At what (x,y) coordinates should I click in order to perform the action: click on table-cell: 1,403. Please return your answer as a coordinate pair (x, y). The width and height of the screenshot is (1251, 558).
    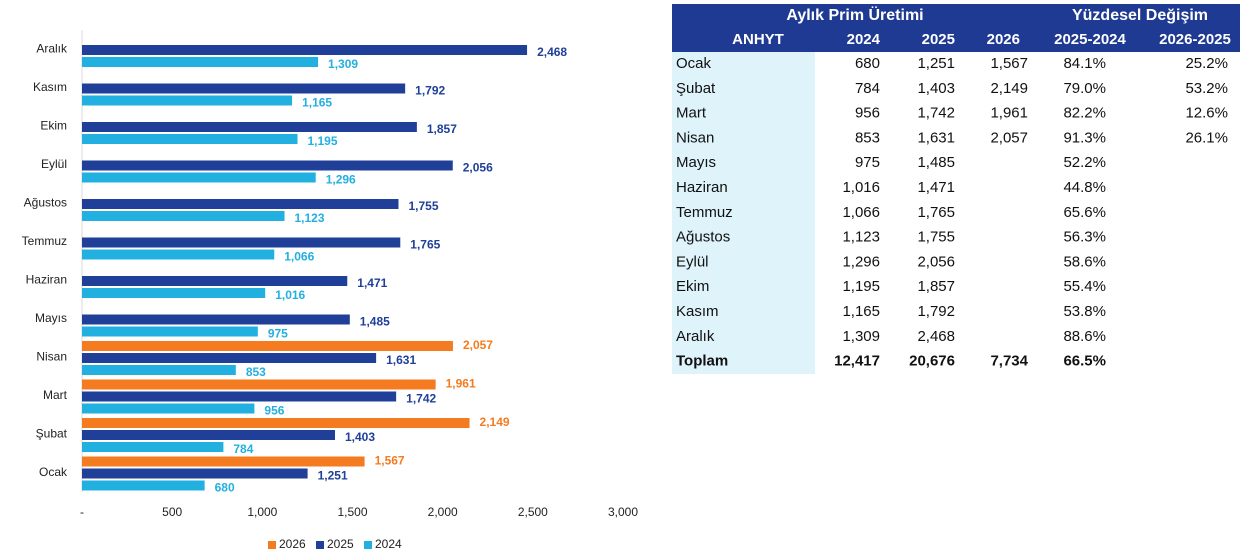
    Looking at the image, I should click on (936, 88).